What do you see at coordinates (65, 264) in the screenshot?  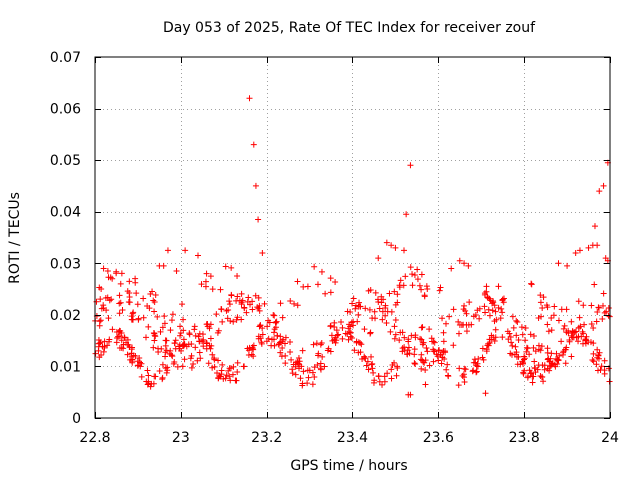 I see `y-tick-label: 0.03` at bounding box center [65, 264].